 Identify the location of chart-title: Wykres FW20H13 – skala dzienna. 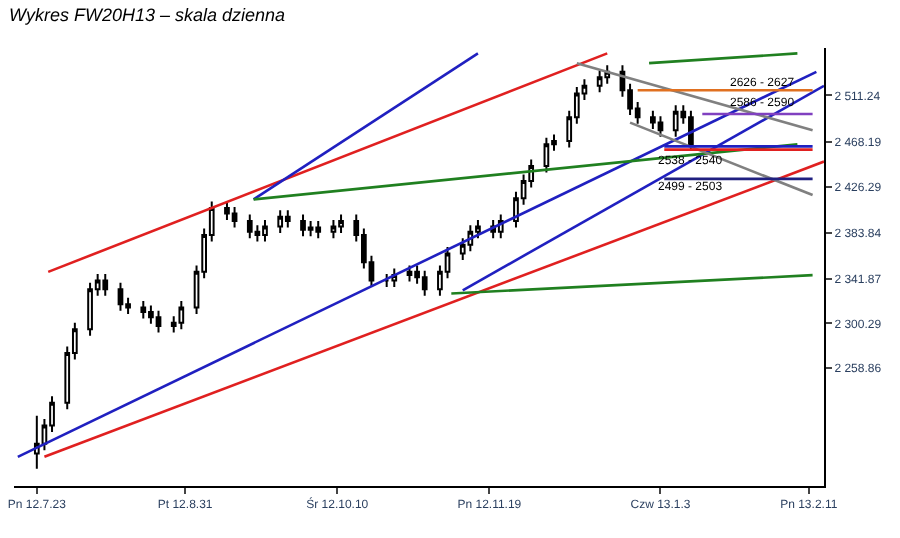
(147, 14).